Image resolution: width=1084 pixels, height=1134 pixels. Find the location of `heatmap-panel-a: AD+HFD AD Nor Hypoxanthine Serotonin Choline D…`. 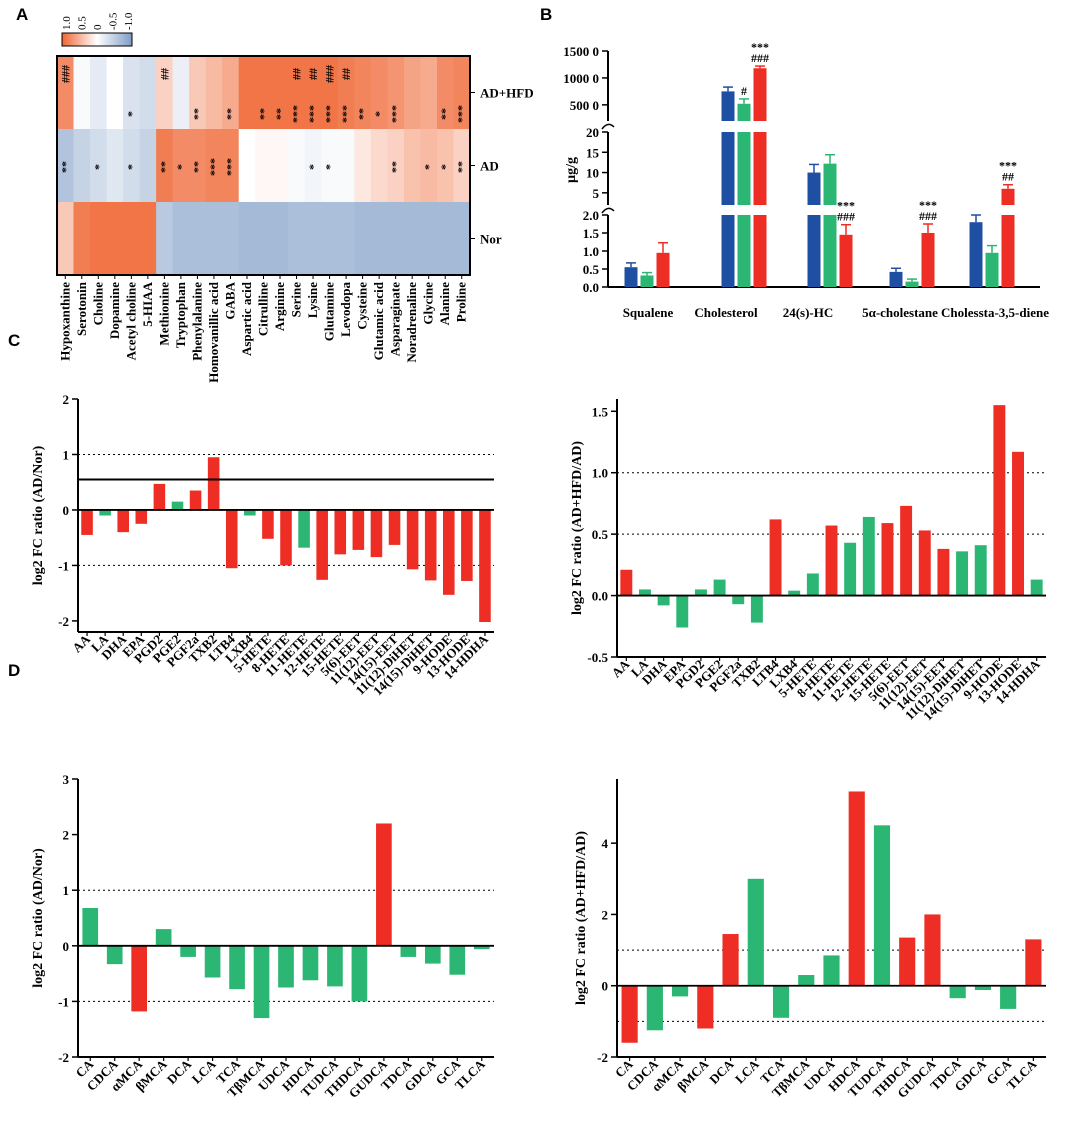

heatmap-panel-a: AD+HFD AD Nor Hypoxanthine Serotonin Choline D… is located at coordinates (295, 197).